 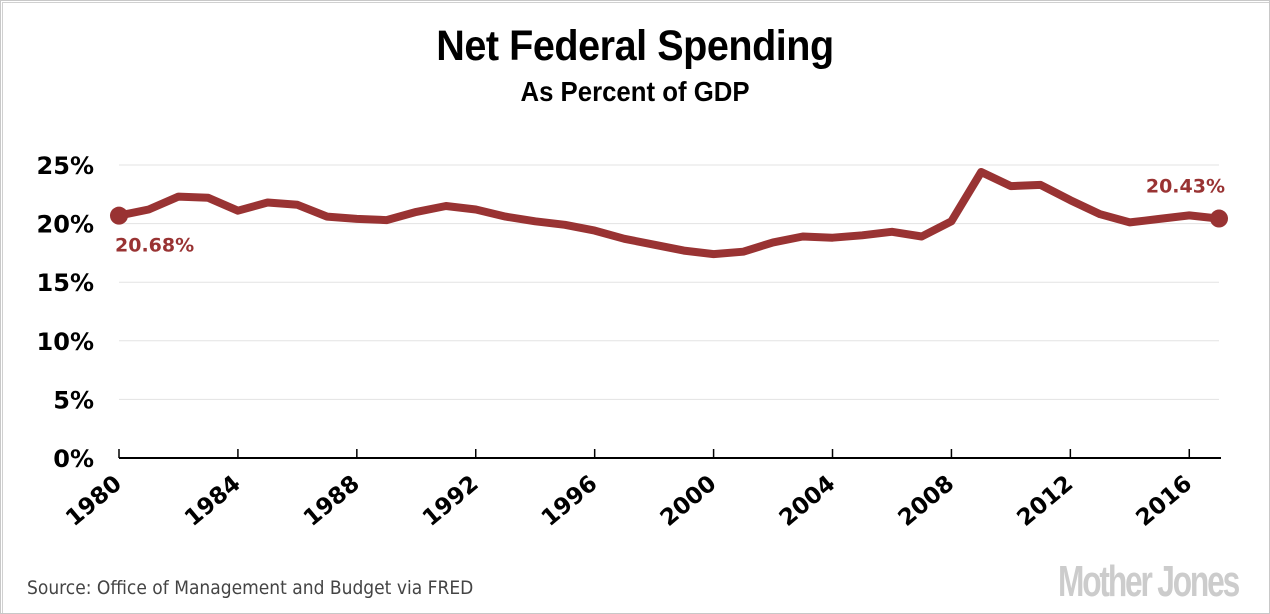 I want to click on x-tick-label: 1988, so click(x=332, y=501).